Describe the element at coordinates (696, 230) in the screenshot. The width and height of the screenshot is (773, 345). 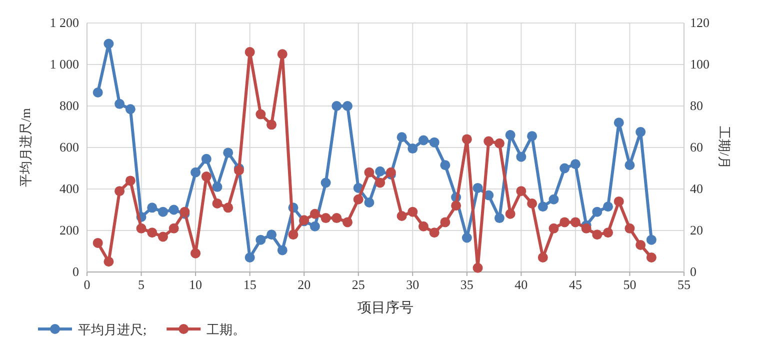
I see `y2-tick-label: 20` at that location.